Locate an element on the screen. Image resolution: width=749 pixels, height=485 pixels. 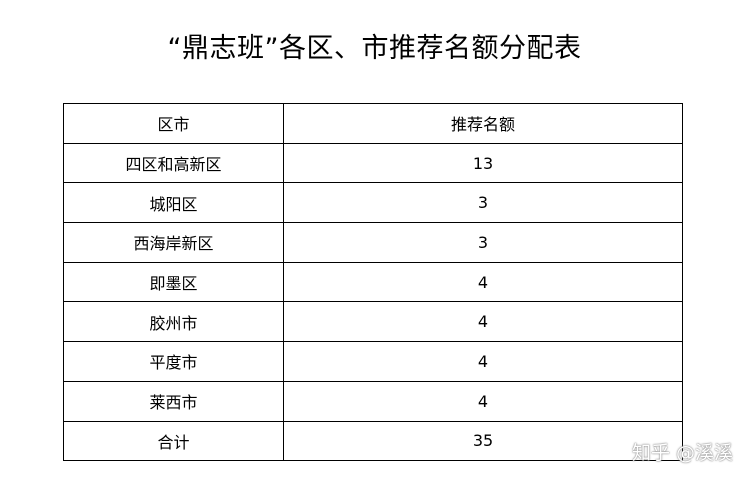
table-row: 四区和高新区 13 is located at coordinates (373, 163).